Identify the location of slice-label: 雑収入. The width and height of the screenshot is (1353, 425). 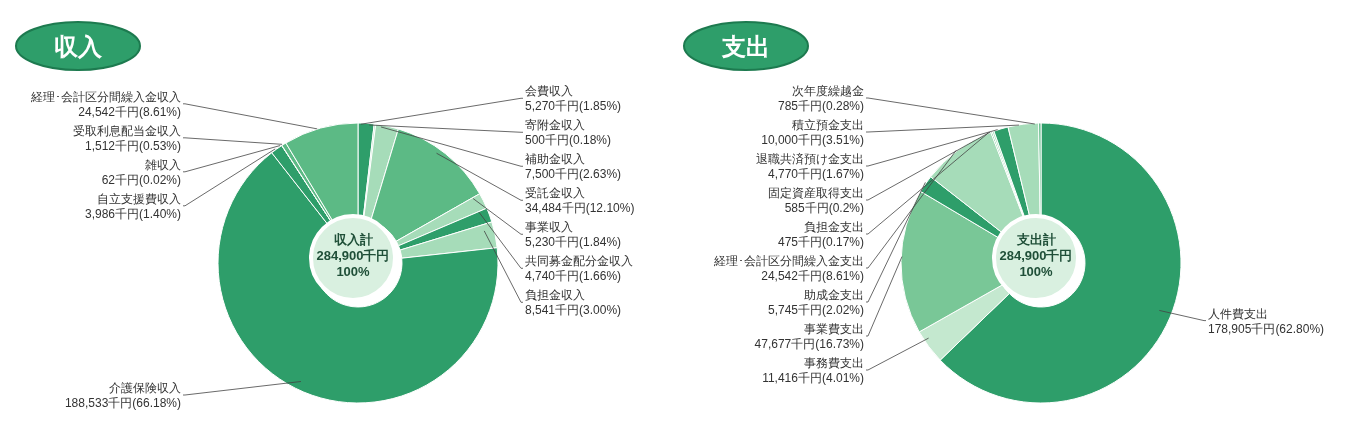
(163, 164).